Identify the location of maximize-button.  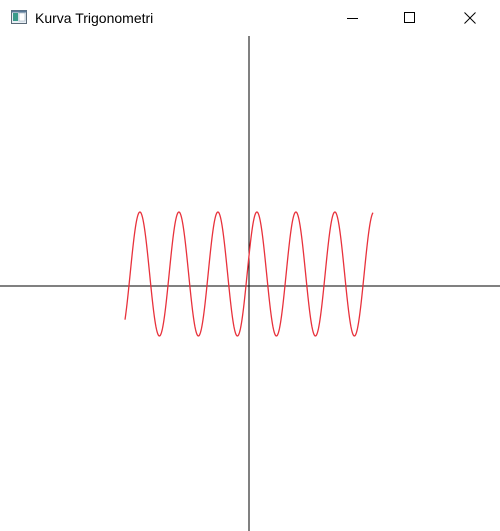
(410, 18).